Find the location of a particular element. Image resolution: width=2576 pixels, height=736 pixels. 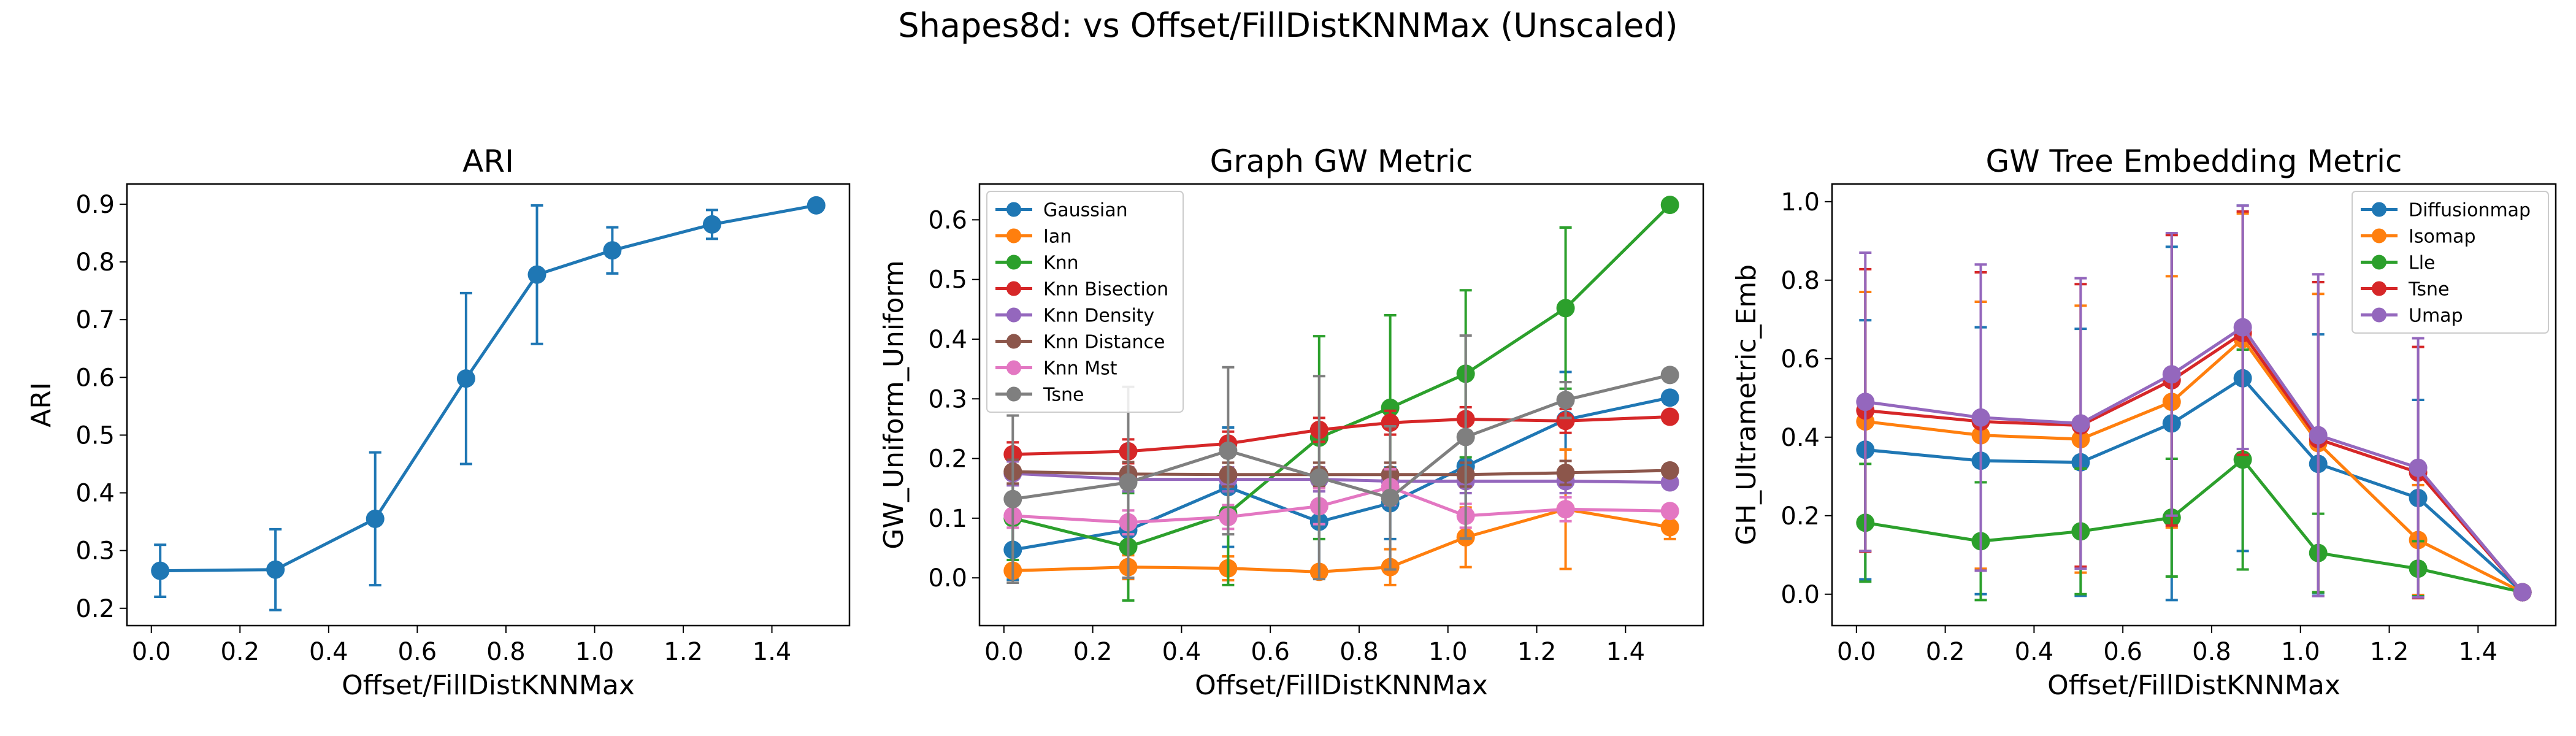

y-tick-label: 1.0 is located at coordinates (1800, 202).